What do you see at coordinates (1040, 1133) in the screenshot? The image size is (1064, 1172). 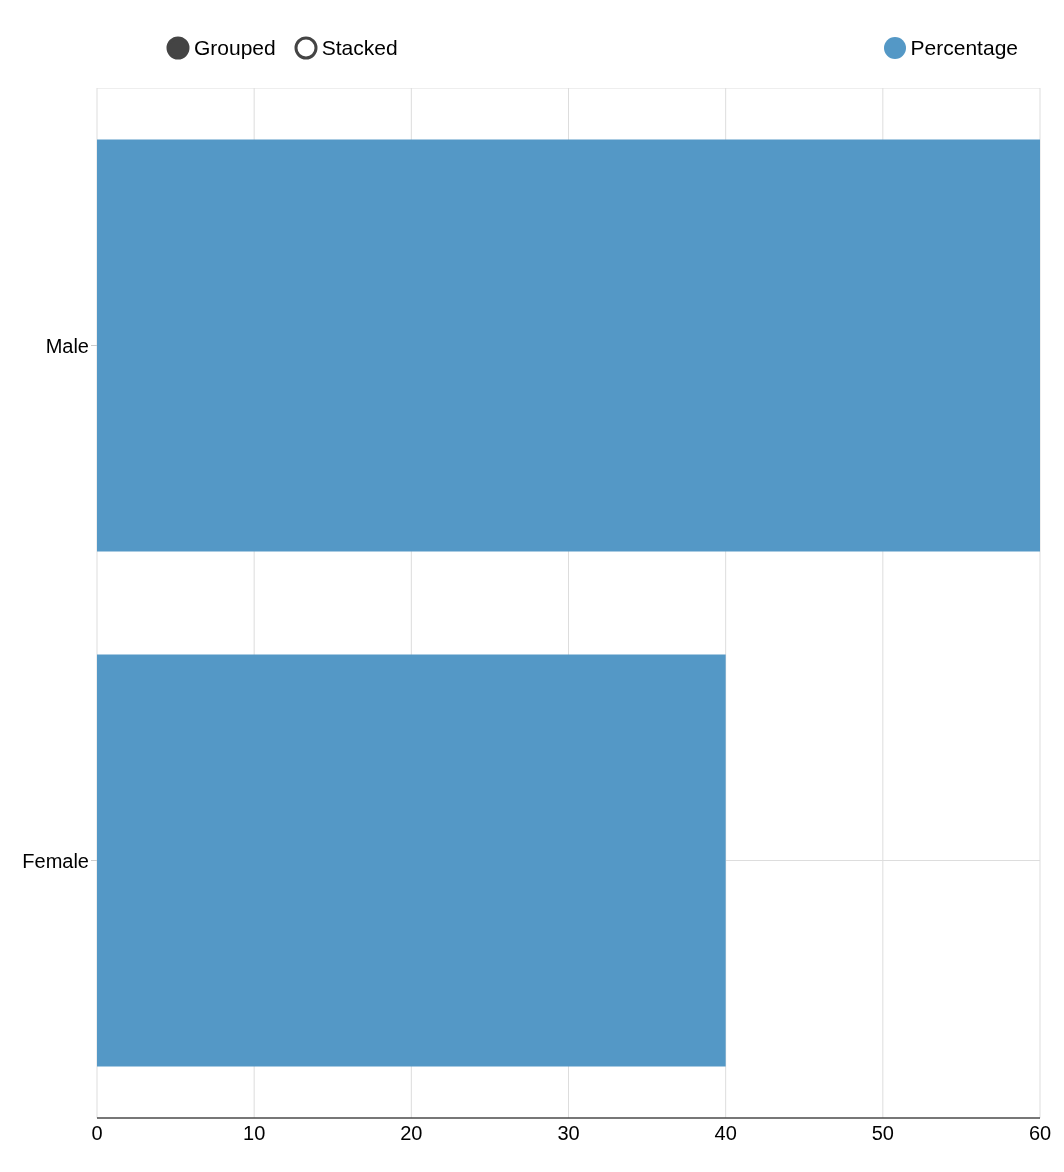 I see `x-tick-label: 60` at bounding box center [1040, 1133].